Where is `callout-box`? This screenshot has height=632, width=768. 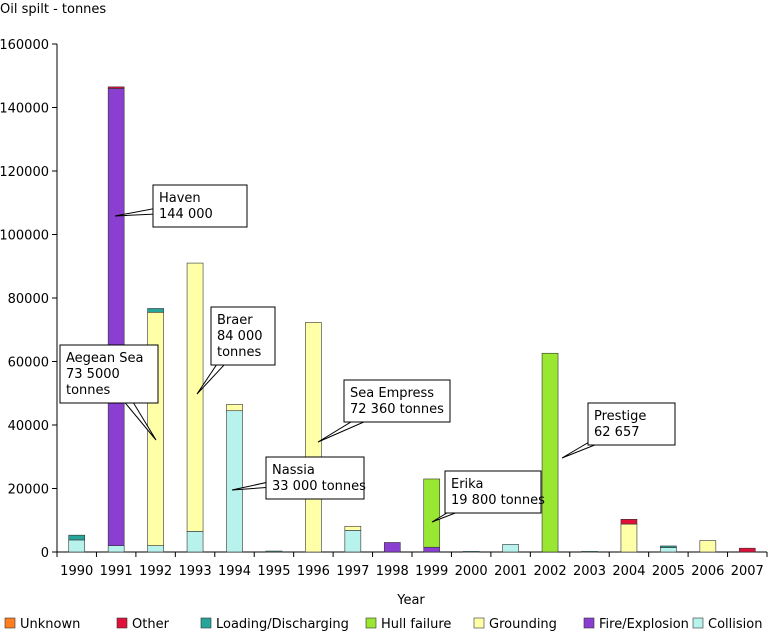 callout-box is located at coordinates (631, 424).